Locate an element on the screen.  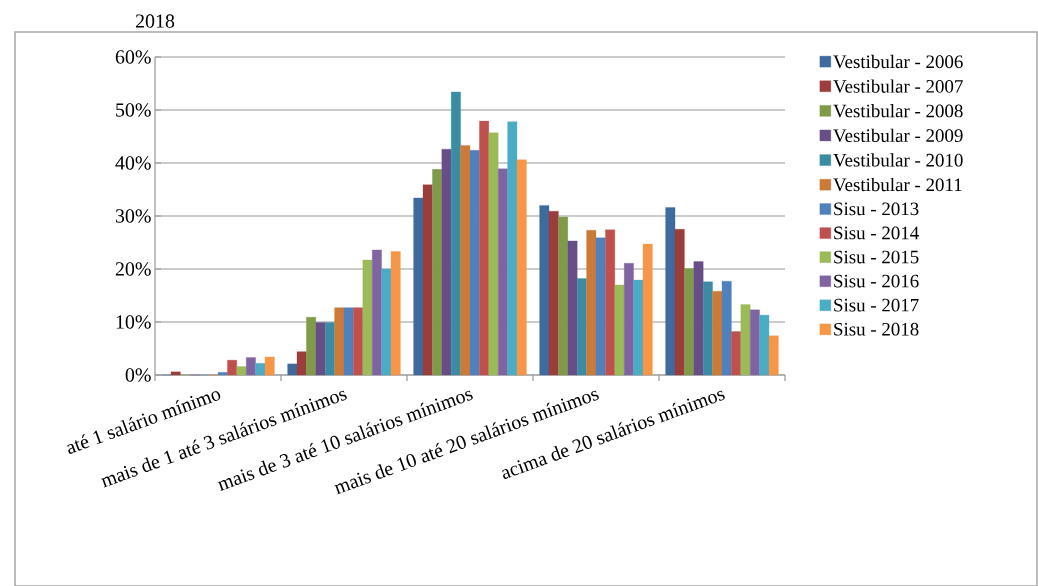
legend-label: Sisu - 2014 is located at coordinates (876, 233).